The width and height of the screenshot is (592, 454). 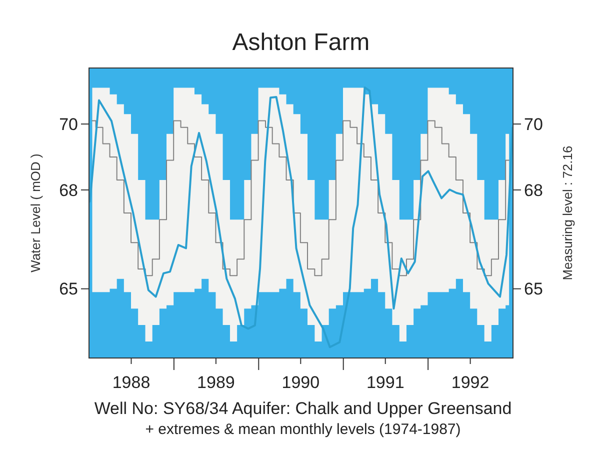 I want to click on y-tick-label: 65, so click(x=68, y=289).